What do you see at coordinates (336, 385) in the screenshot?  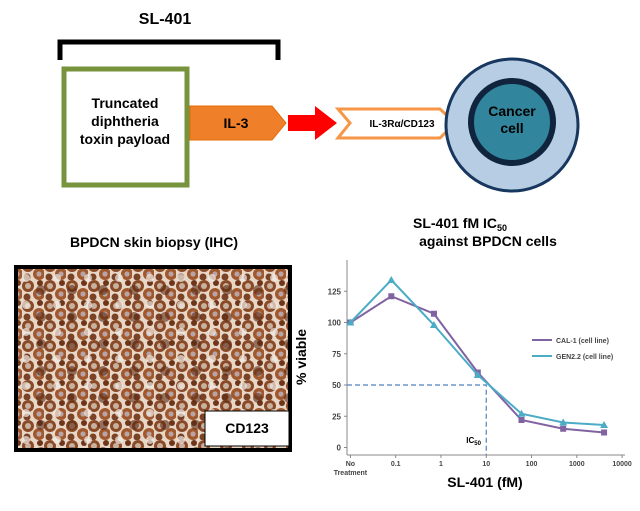 I see `y-tick-label: 50` at bounding box center [336, 385].